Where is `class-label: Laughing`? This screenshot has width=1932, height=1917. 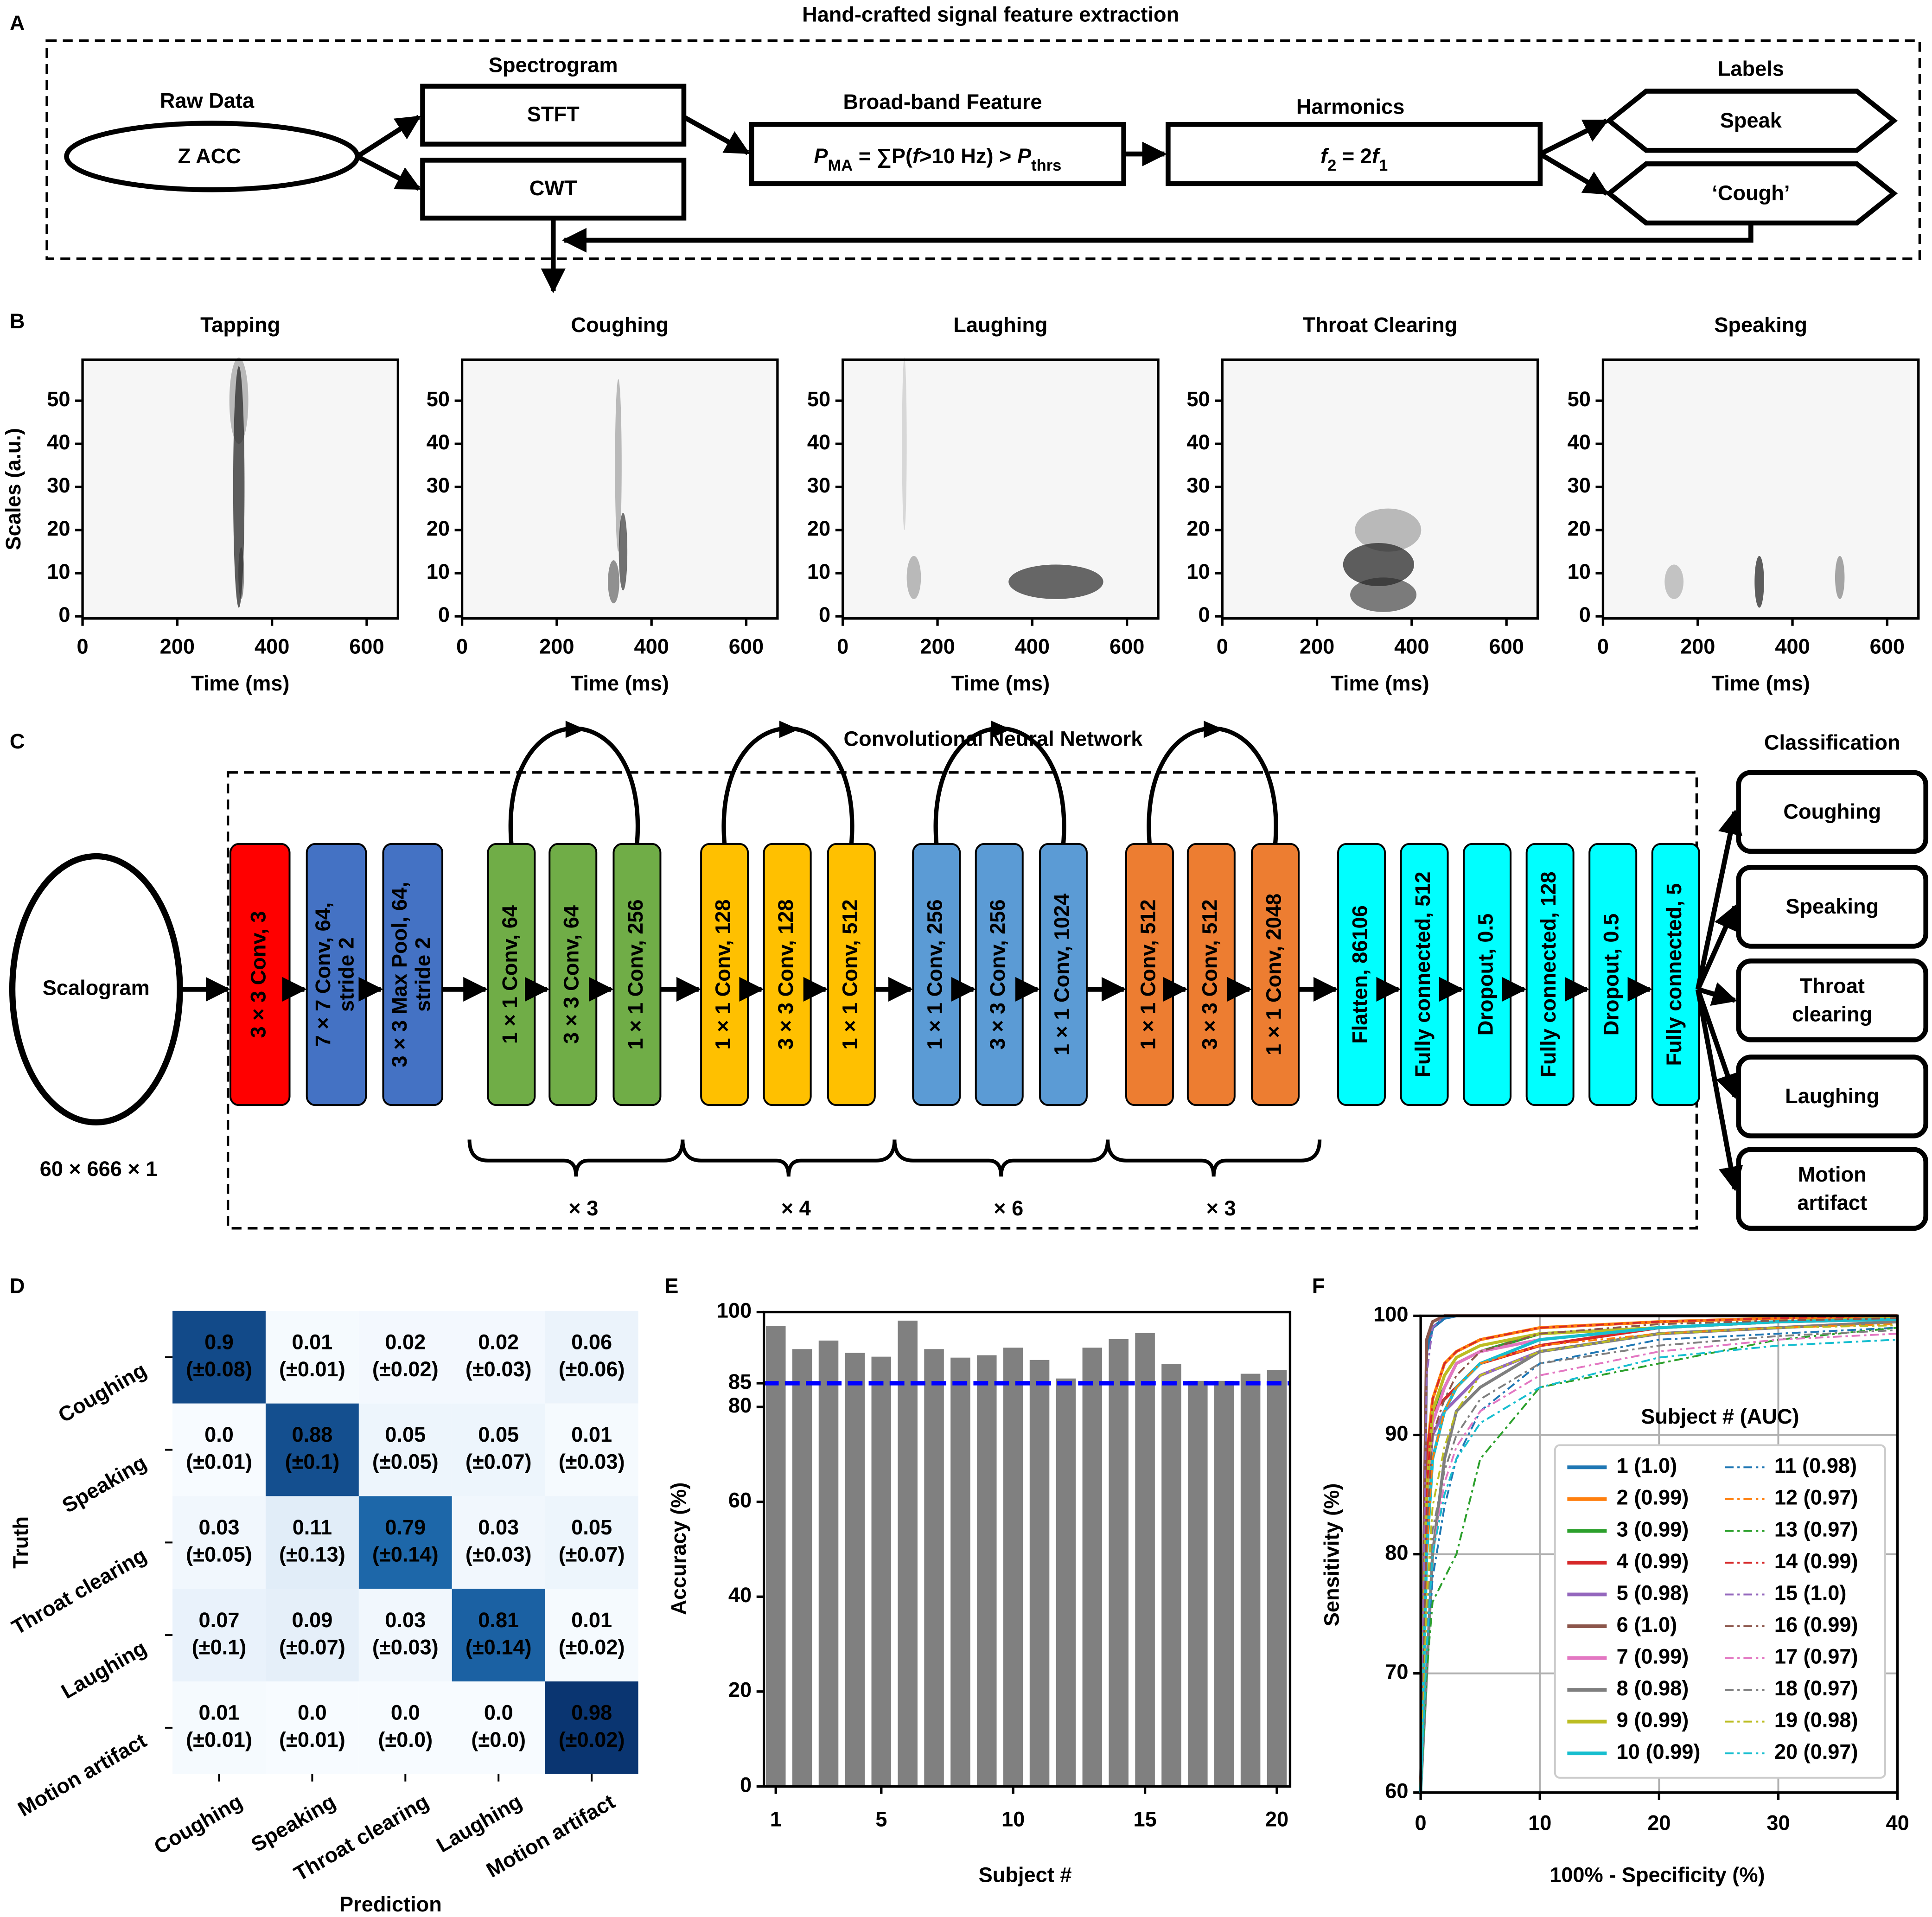 class-label: Laughing is located at coordinates (1832, 1096).